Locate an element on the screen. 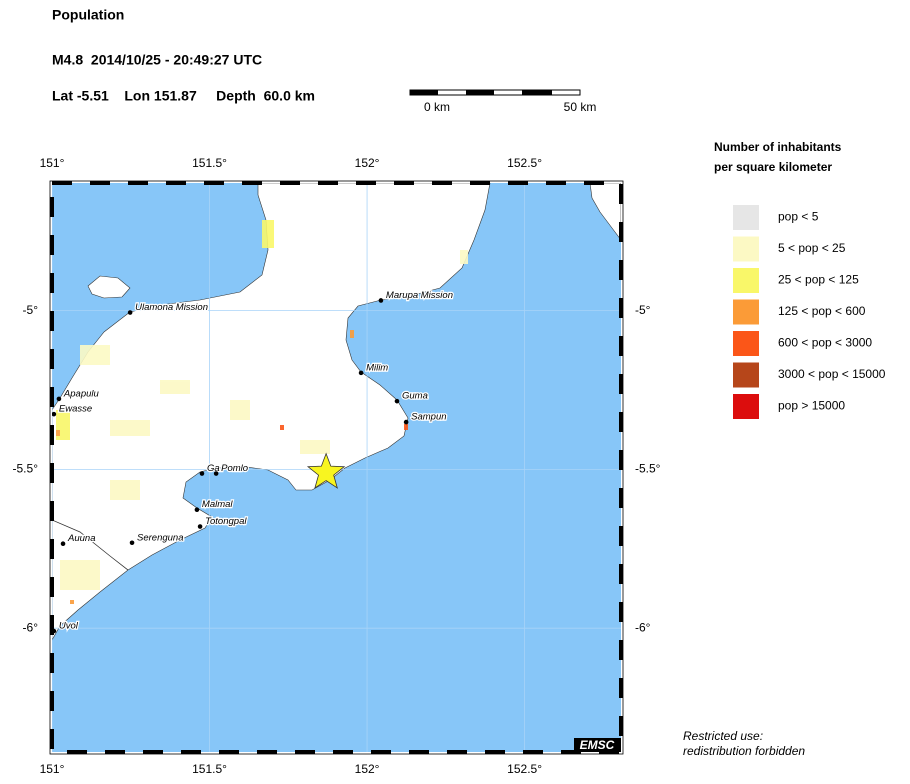  city-label: Uvol is located at coordinates (69, 626).